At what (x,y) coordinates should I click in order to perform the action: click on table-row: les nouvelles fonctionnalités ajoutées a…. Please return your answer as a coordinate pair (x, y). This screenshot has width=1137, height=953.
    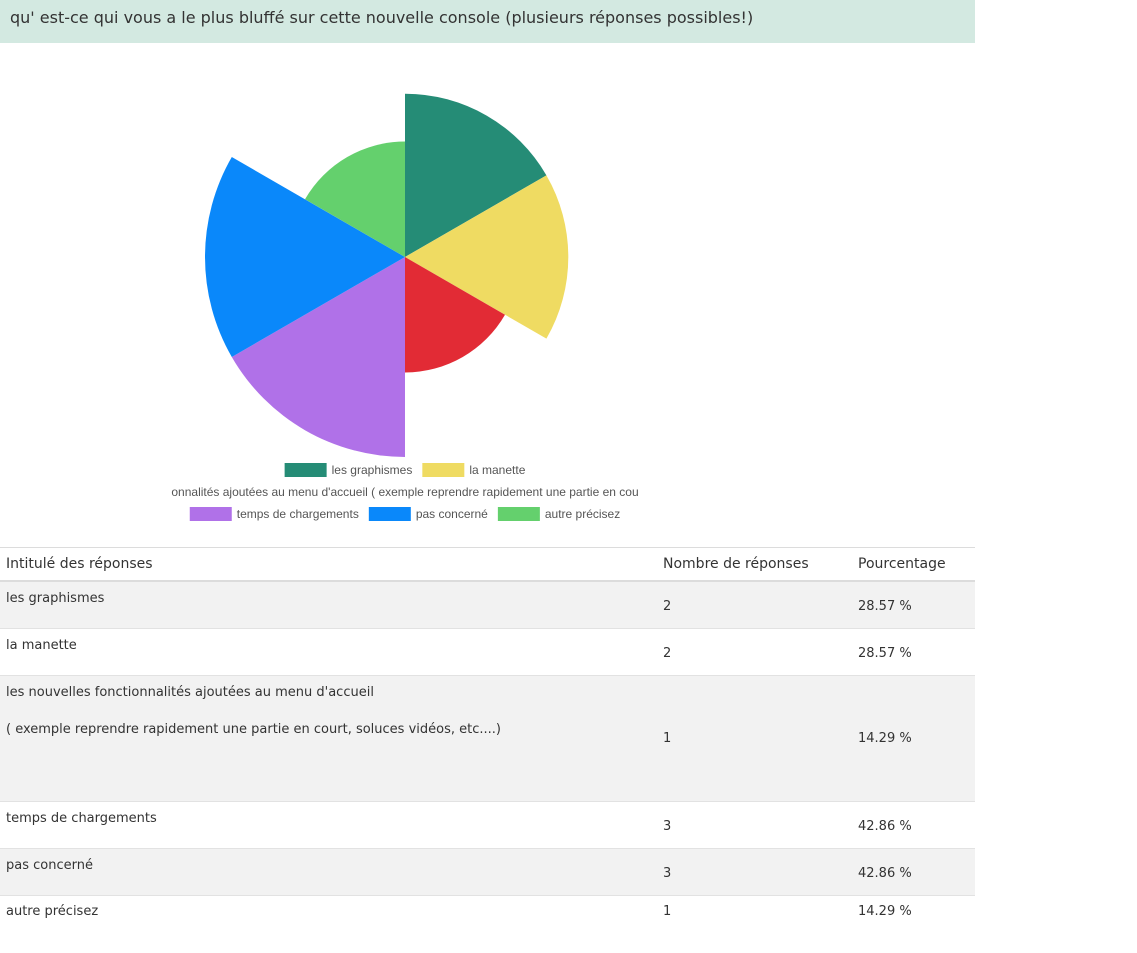
    Looking at the image, I should click on (487, 738).